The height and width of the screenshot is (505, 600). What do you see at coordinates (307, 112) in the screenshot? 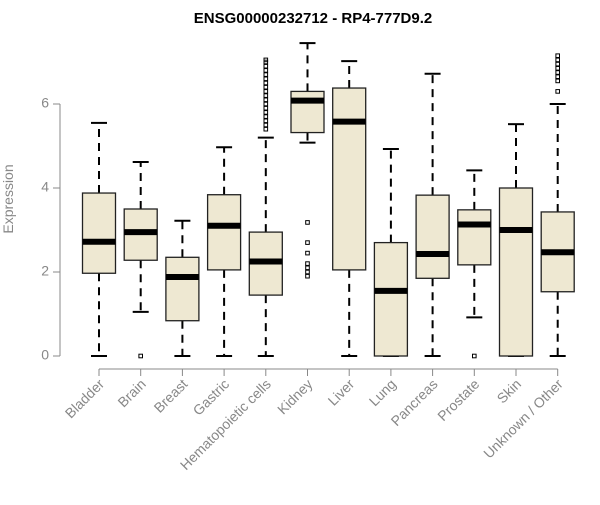
I see `box-kidney` at bounding box center [307, 112].